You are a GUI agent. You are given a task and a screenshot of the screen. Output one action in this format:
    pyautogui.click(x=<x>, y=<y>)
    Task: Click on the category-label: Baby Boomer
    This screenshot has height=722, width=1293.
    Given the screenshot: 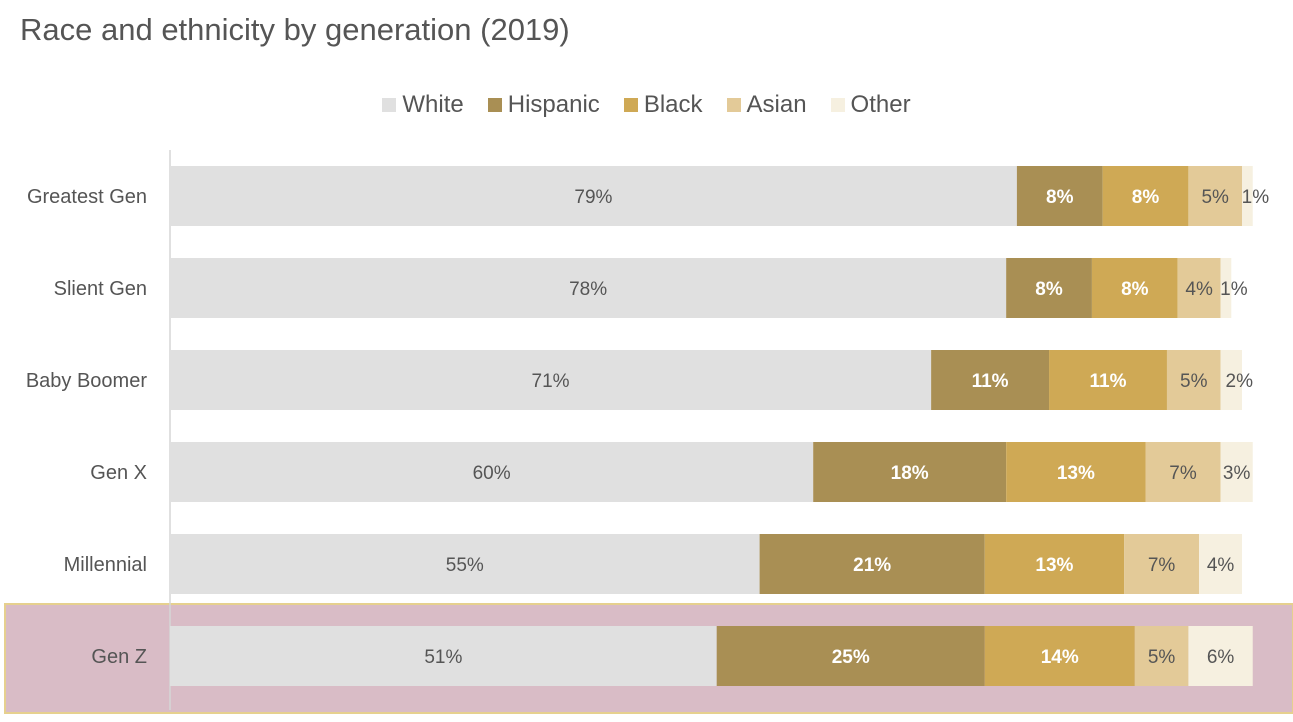 What is the action you would take?
    pyautogui.click(x=87, y=381)
    